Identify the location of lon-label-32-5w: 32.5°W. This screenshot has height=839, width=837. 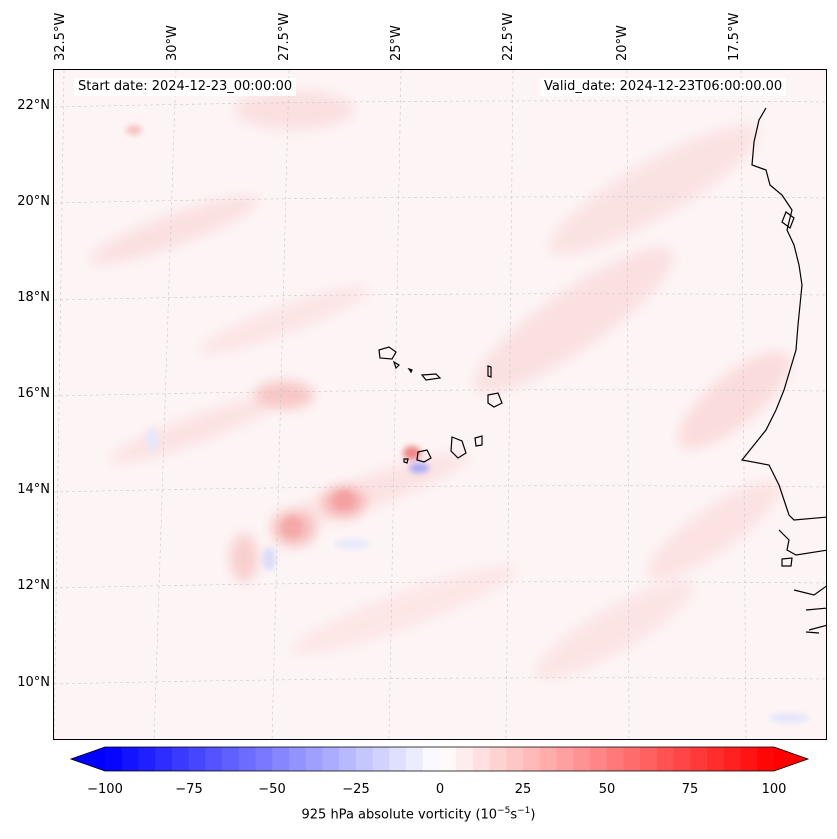
(60, 36).